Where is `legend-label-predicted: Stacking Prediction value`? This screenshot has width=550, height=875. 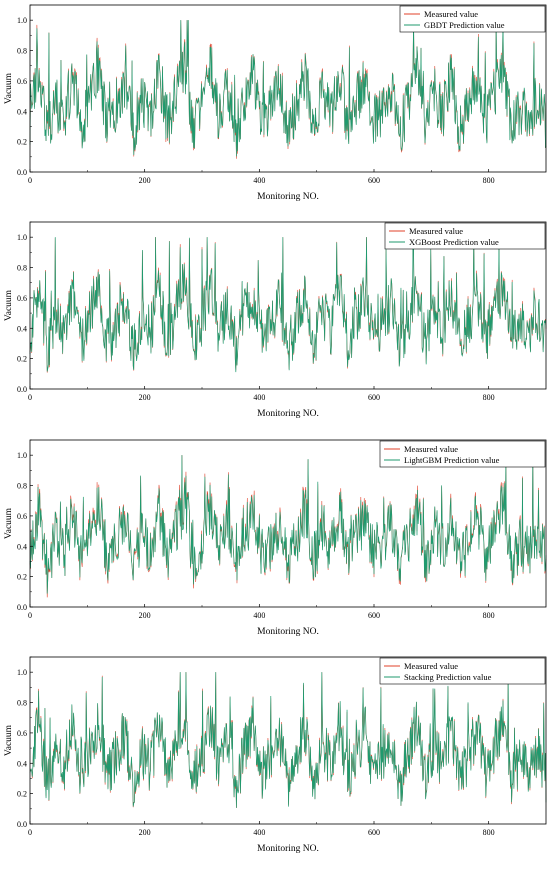
legend-label-predicted: Stacking Prediction value is located at coordinates (448, 677).